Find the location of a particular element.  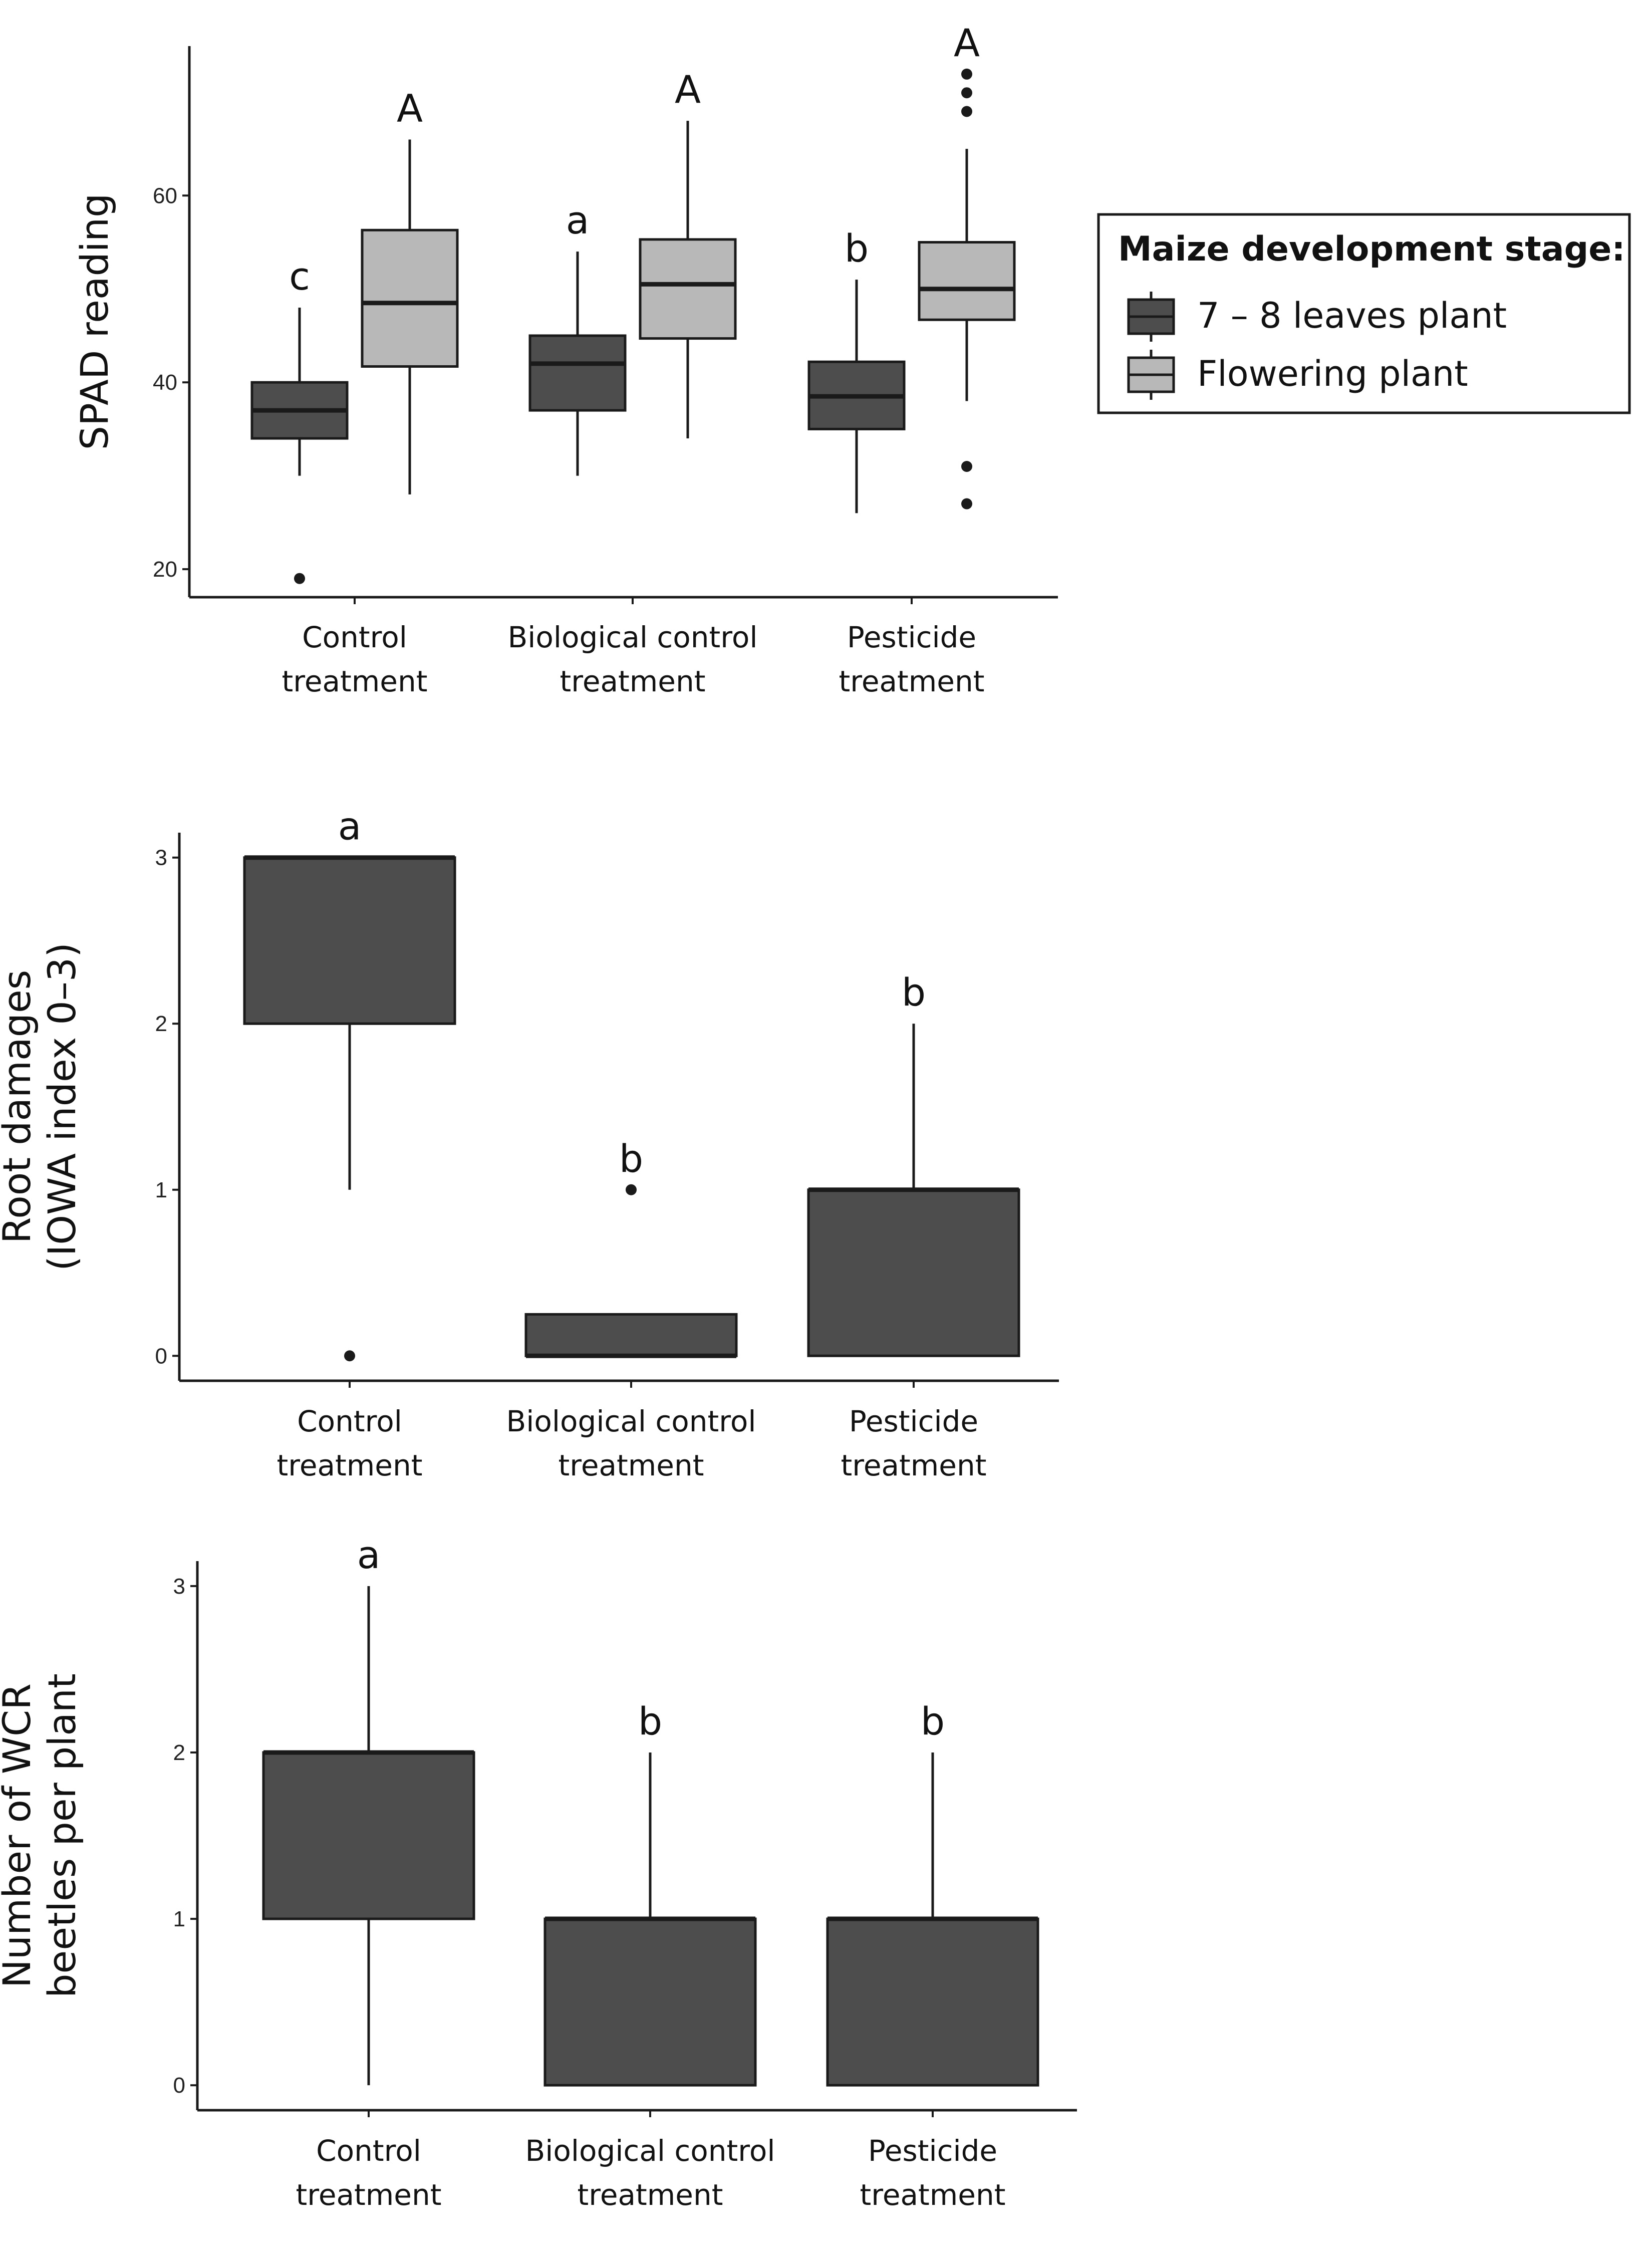

legend-label-flowering: Flowering plant is located at coordinates (1332, 373).